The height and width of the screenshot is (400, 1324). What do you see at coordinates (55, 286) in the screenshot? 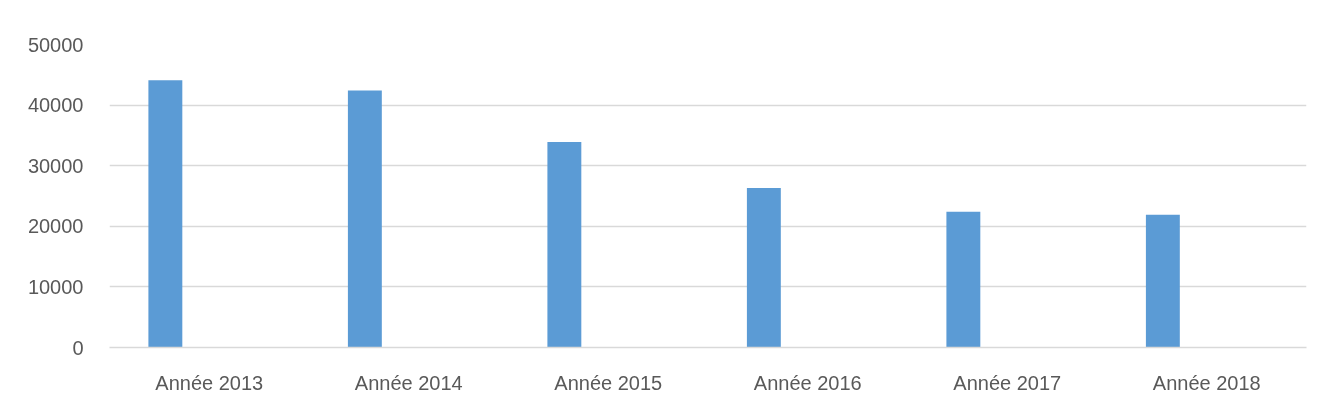
I see `y-tick-label: 10000` at bounding box center [55, 286].